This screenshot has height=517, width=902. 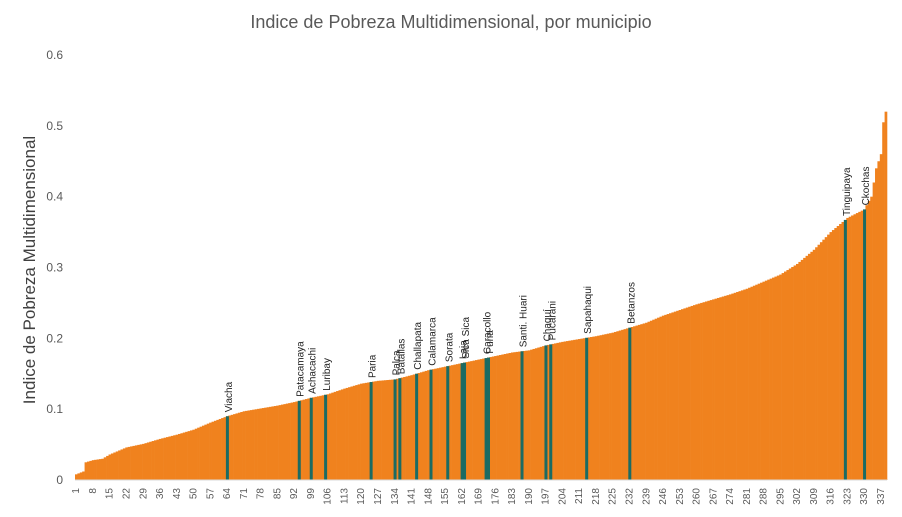 What do you see at coordinates (831, 496) in the screenshot?
I see `x-tick-label: 316` at bounding box center [831, 496].